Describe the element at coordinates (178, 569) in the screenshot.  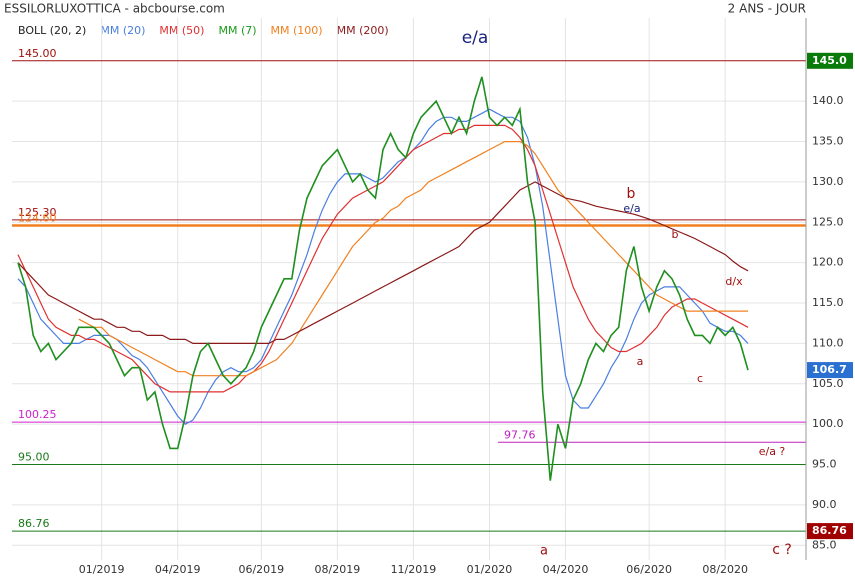
I see `x-tick-label: 04/2019` at that location.